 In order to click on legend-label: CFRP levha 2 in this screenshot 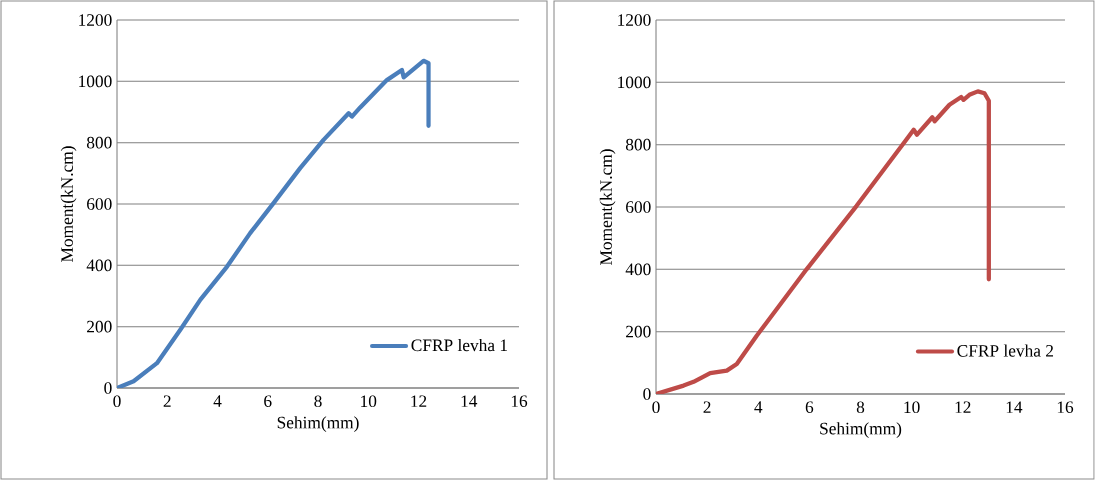, I will do `click(1005, 350)`.